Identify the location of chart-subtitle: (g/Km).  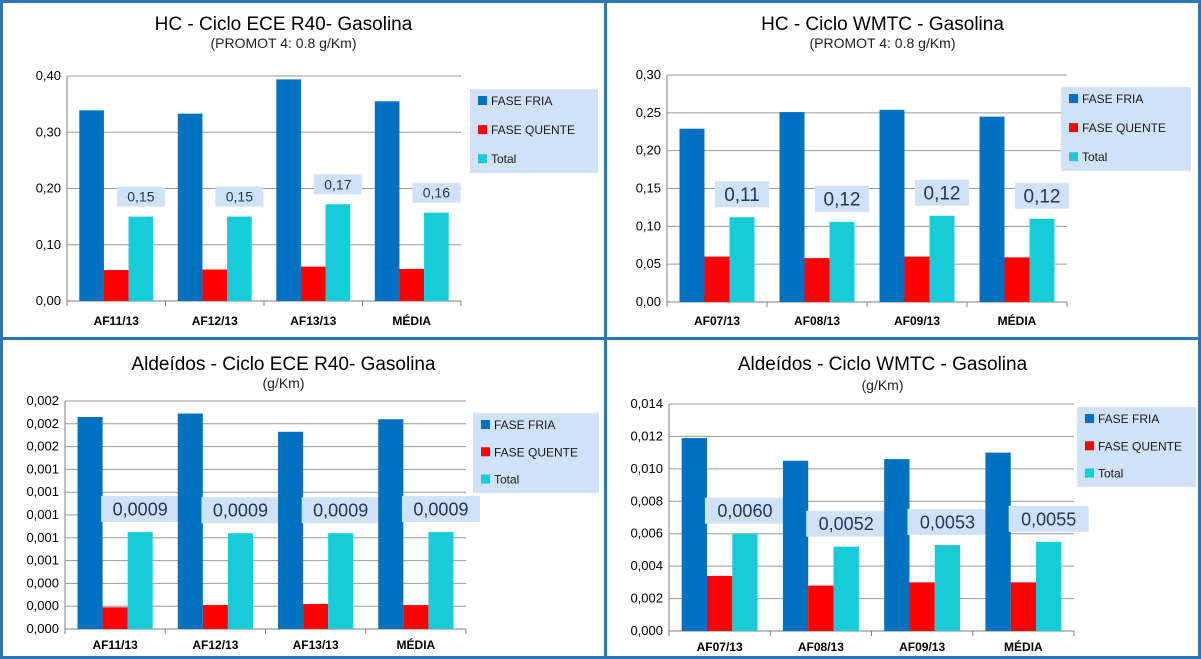
(883, 385).